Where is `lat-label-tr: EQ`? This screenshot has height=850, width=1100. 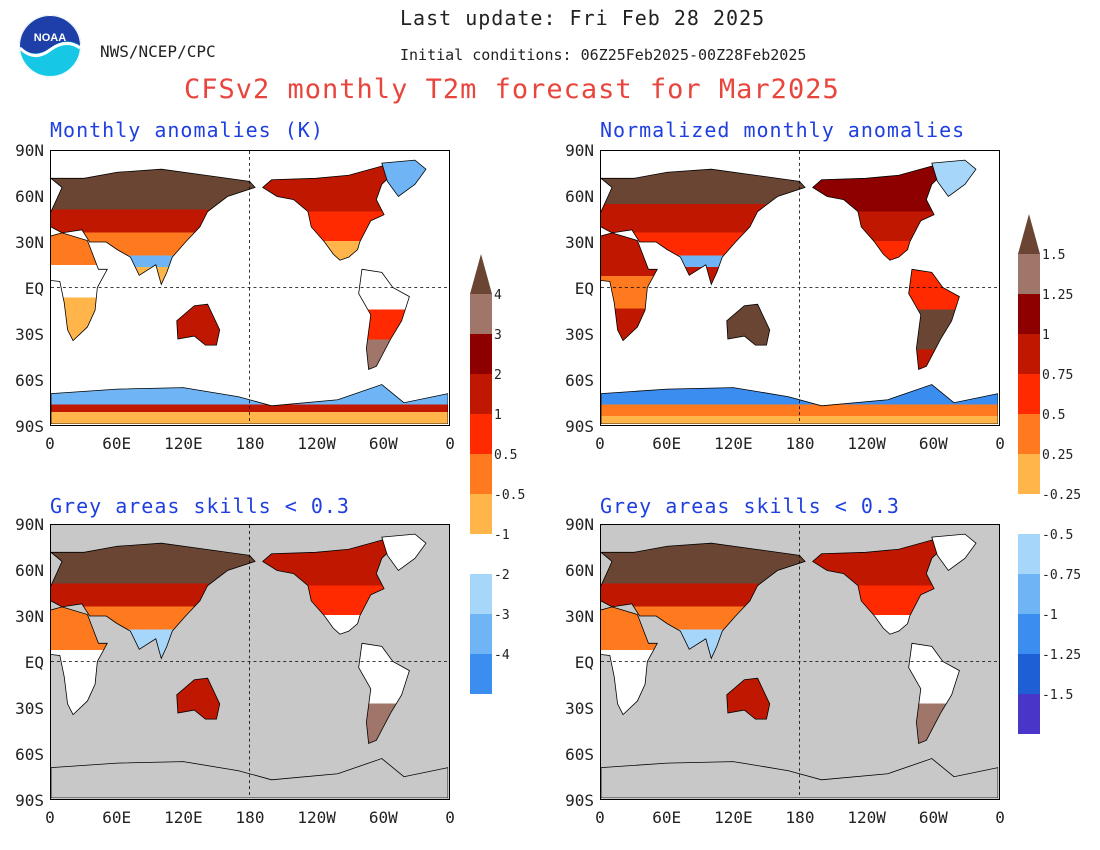 lat-label-tr: EQ is located at coordinates (584, 288).